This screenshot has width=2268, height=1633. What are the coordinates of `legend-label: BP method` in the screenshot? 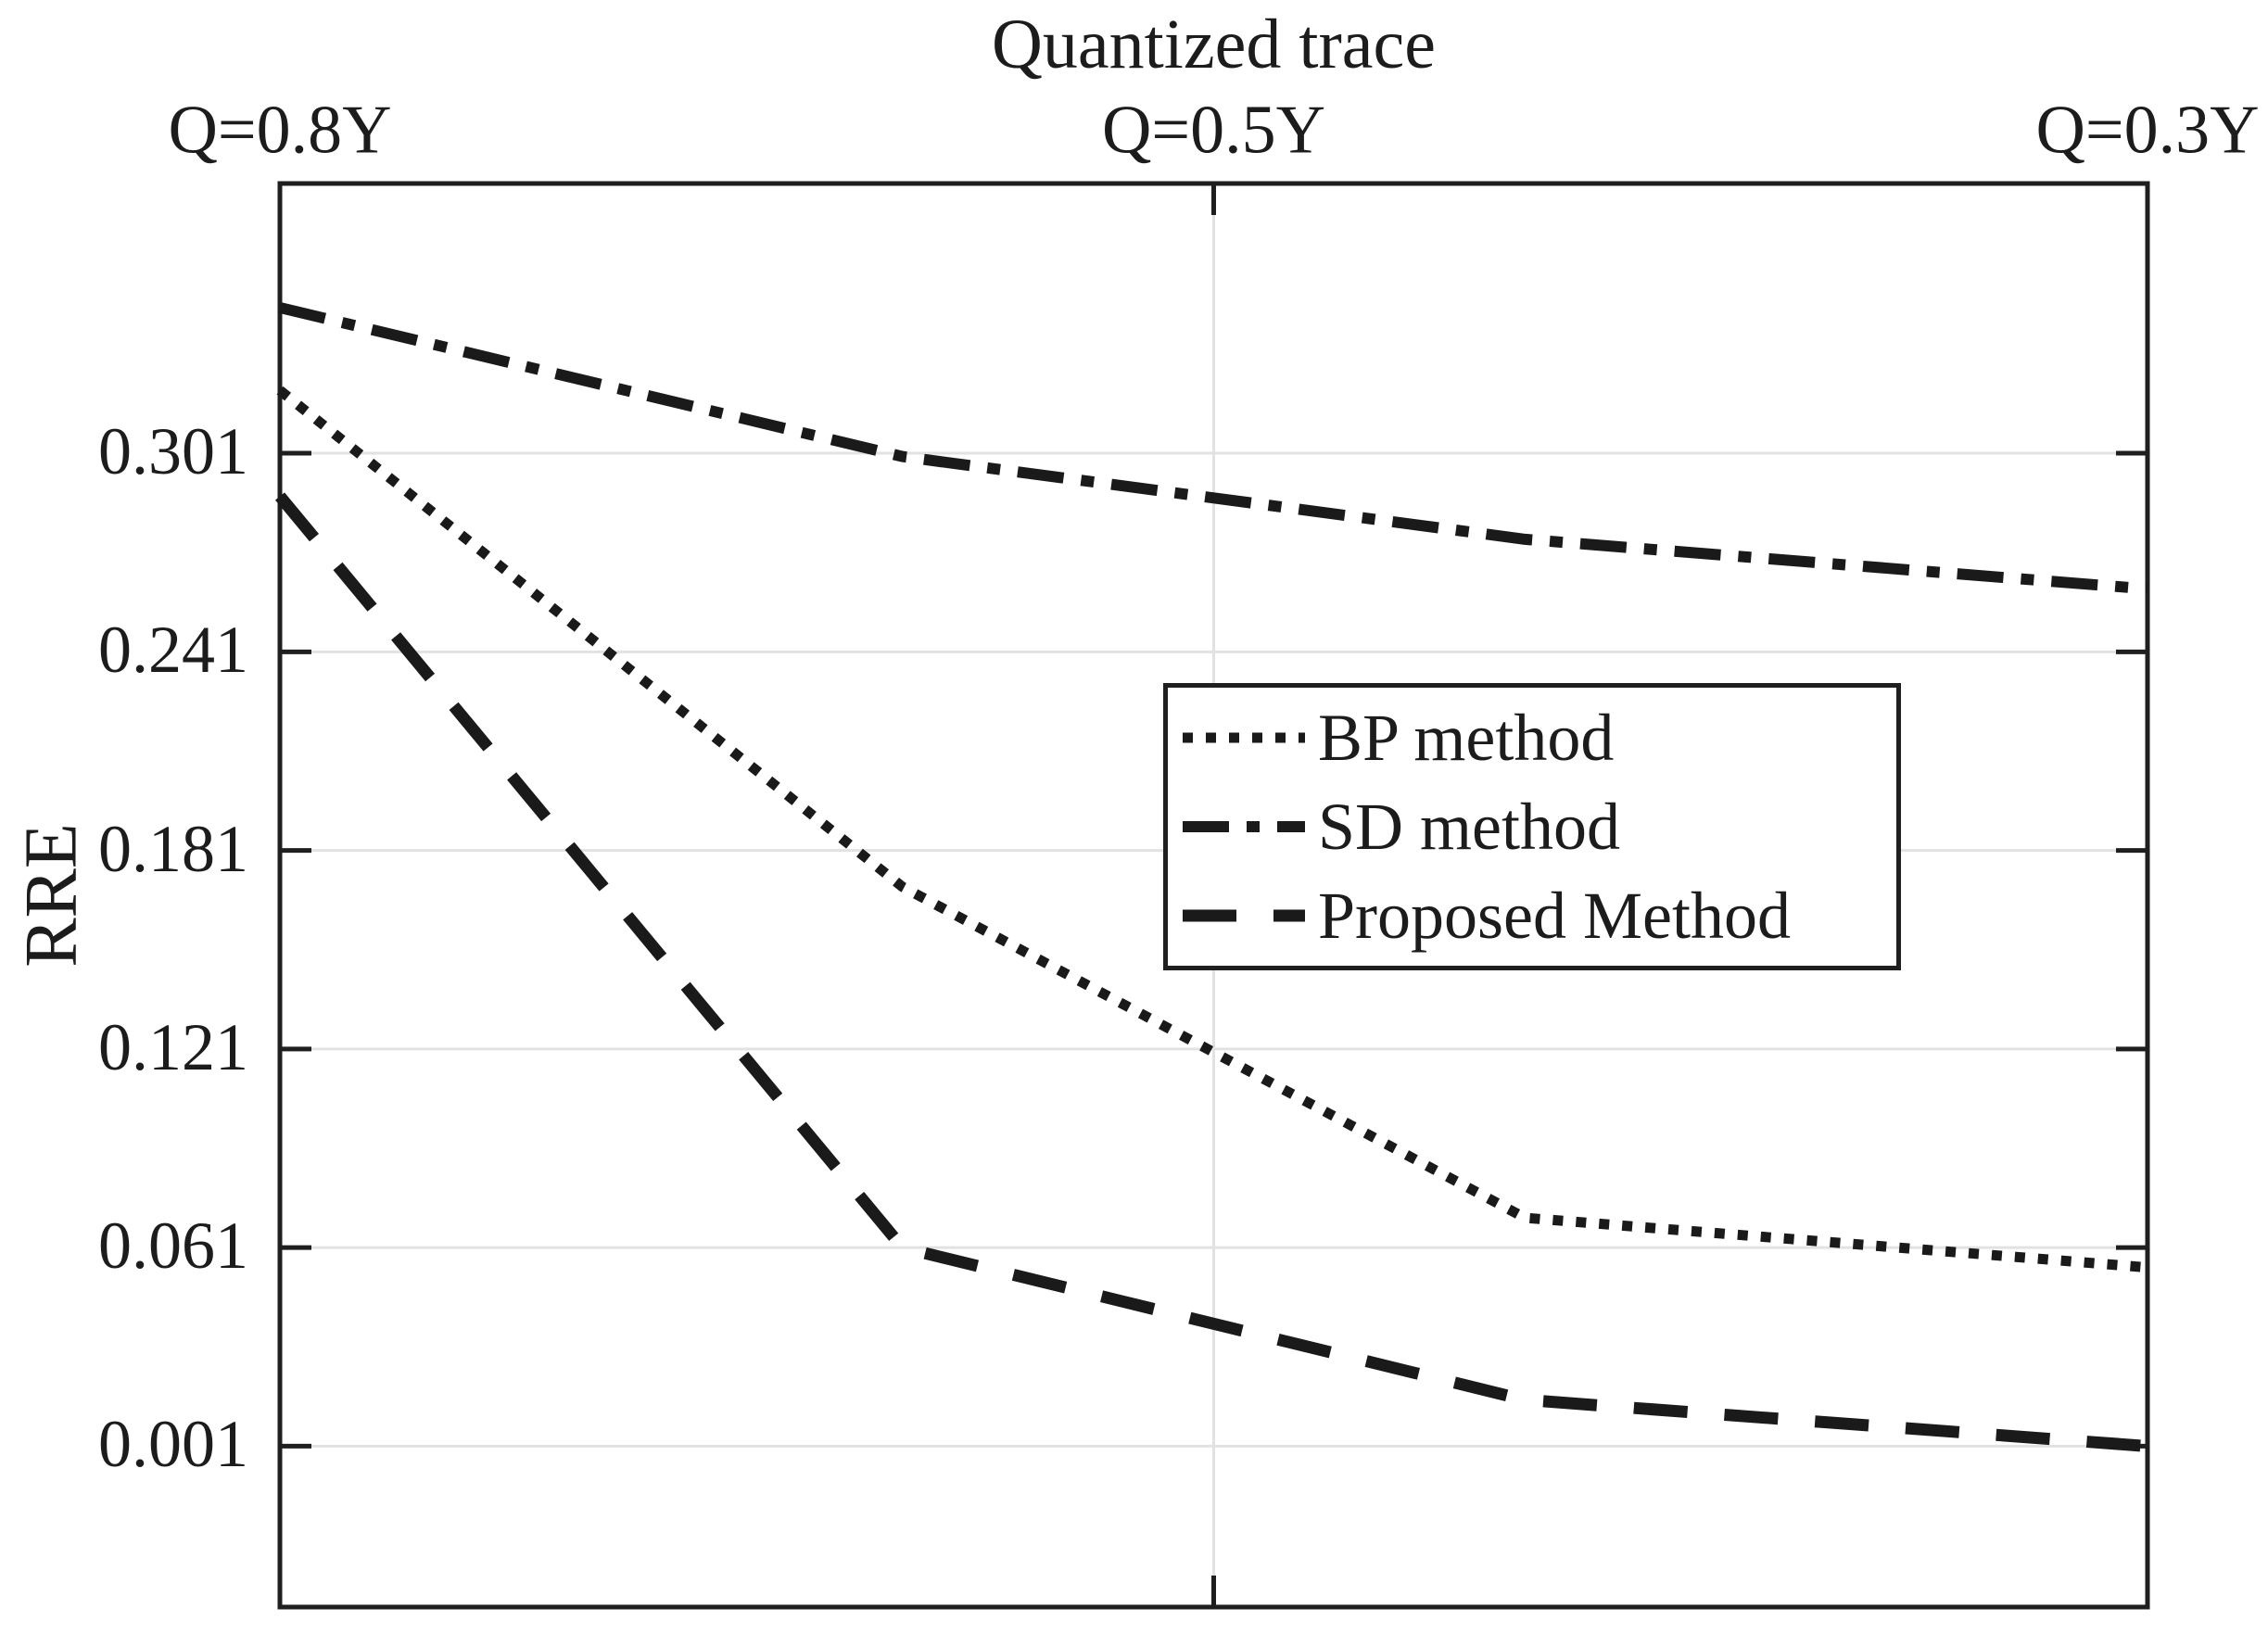 It's located at (1466, 738).